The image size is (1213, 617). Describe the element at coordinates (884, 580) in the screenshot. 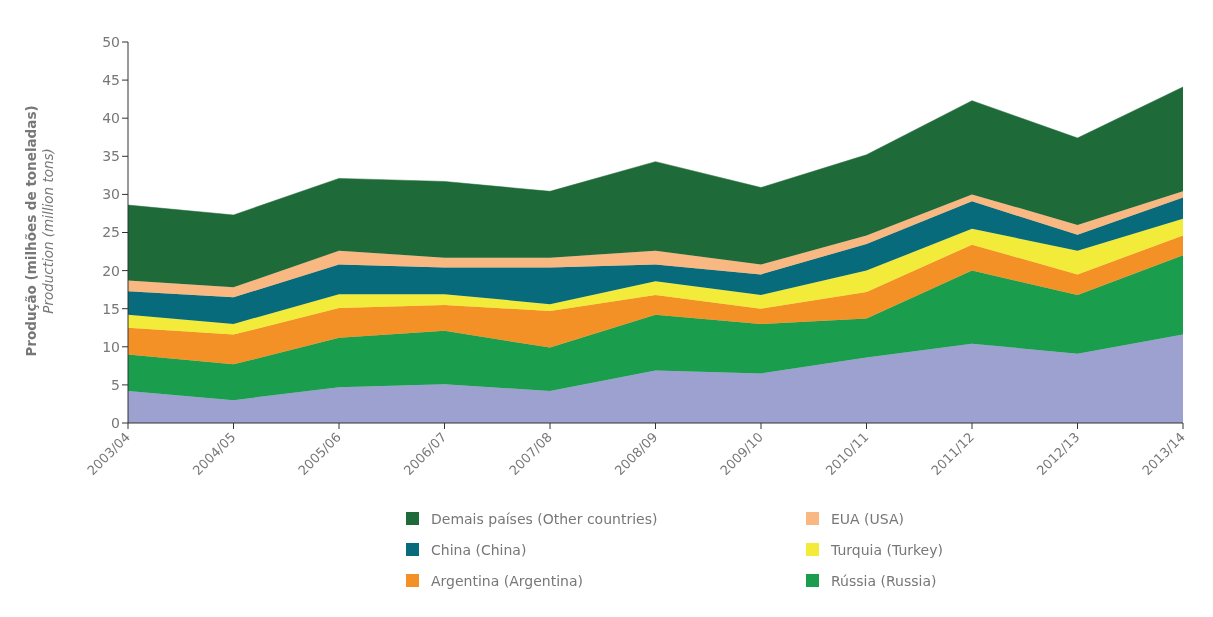

I see `legend-label: Rússia (Russia)` at that location.